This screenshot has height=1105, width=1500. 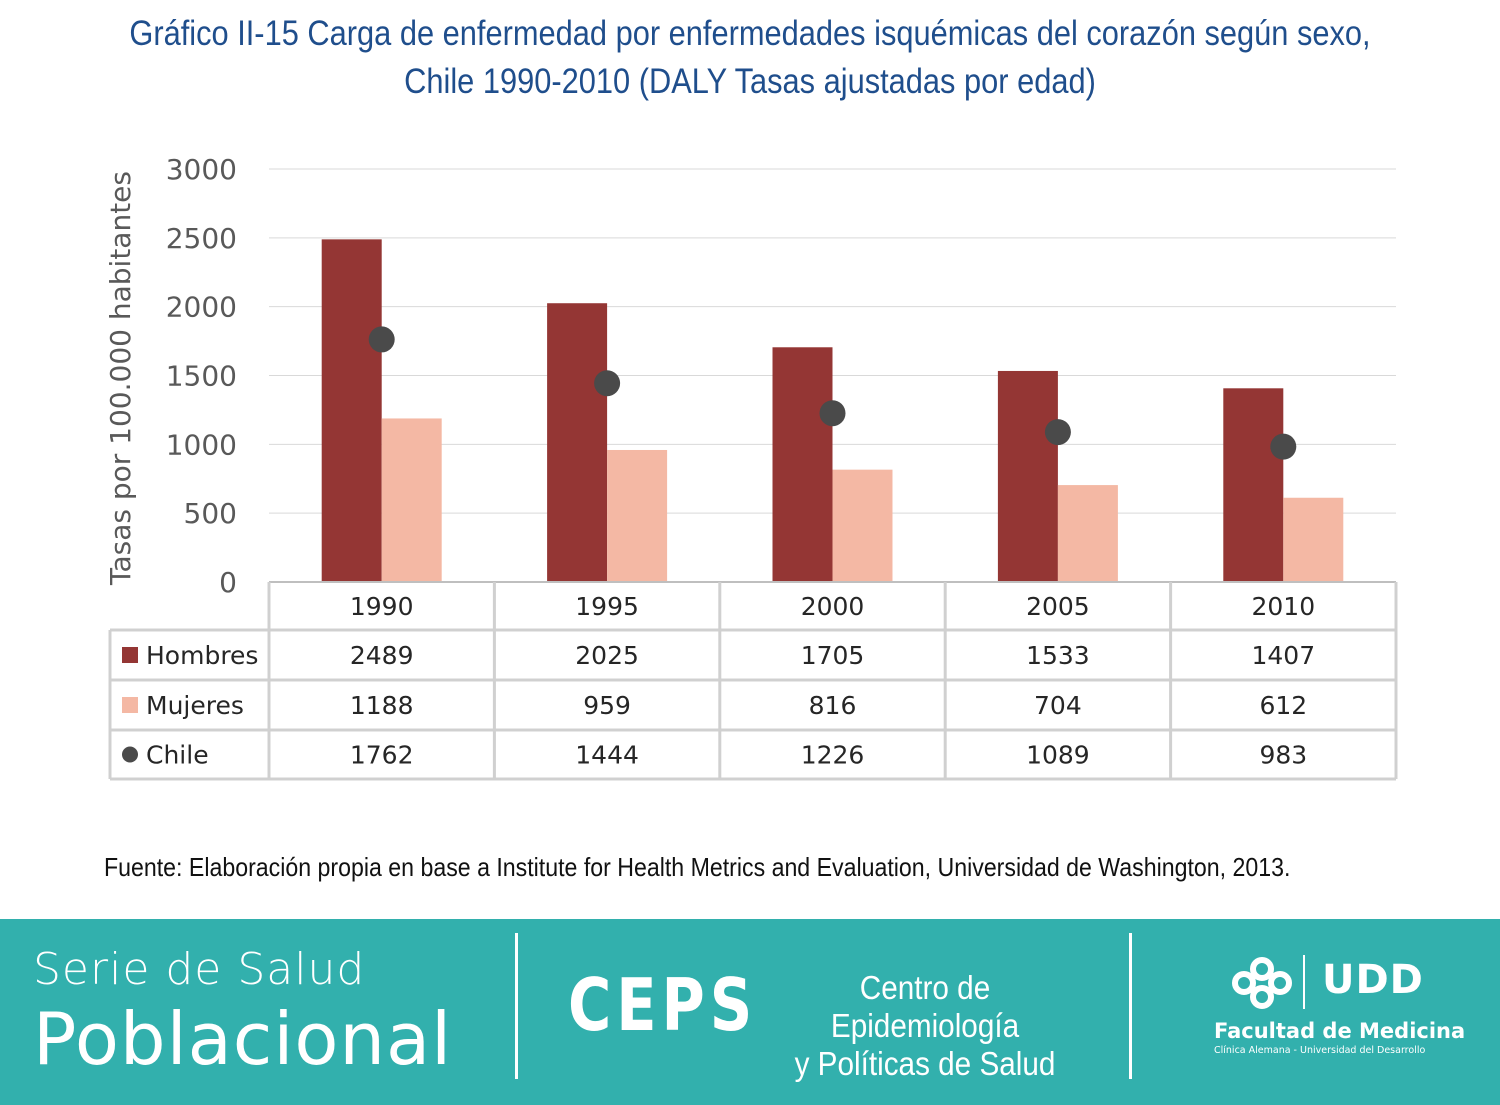 What do you see at coordinates (663, 1005) in the screenshot?
I see `ceps-logo-text: CEPS` at bounding box center [663, 1005].